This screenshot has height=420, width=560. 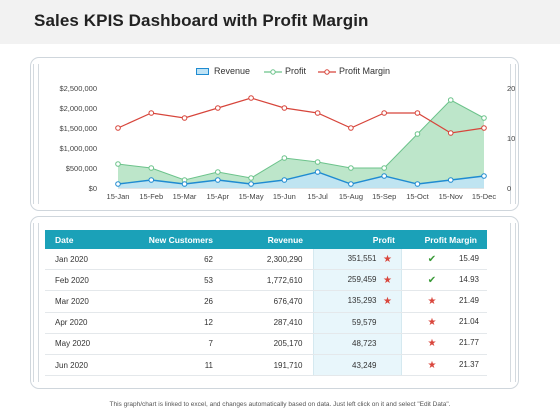 I want to click on profit-value: 135,293, so click(x=362, y=300).